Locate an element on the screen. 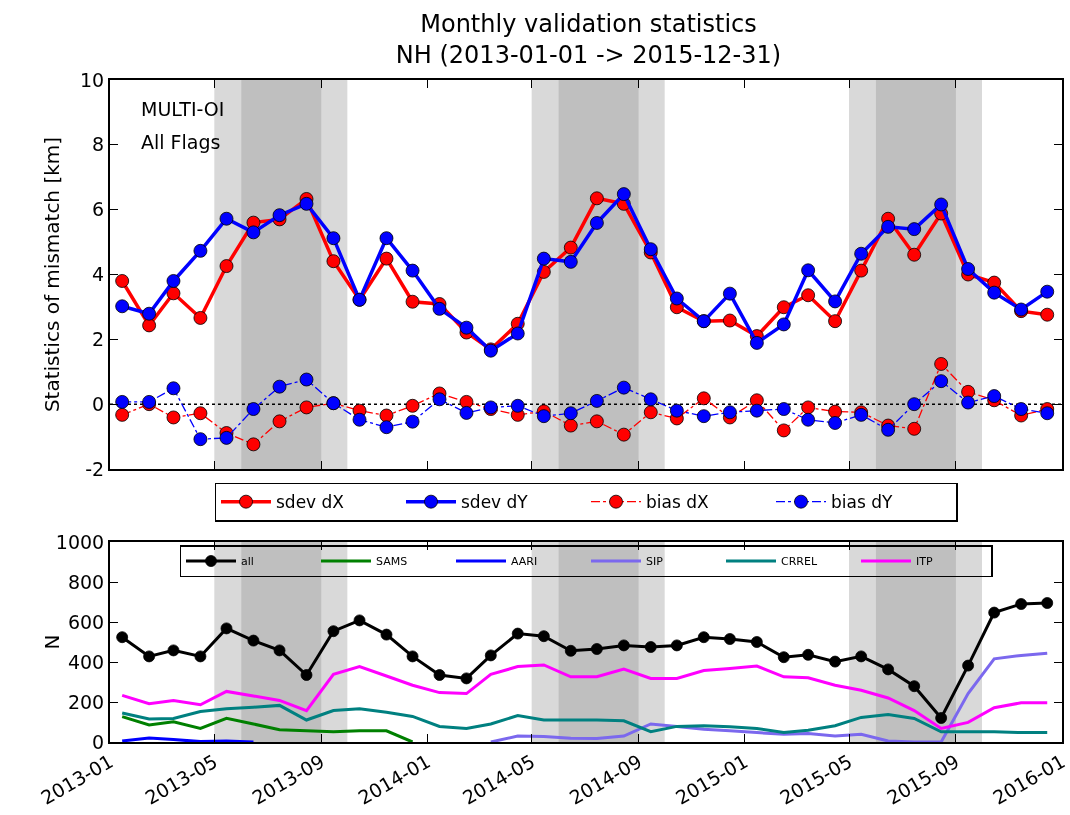  legend-label: all is located at coordinates (247, 562).